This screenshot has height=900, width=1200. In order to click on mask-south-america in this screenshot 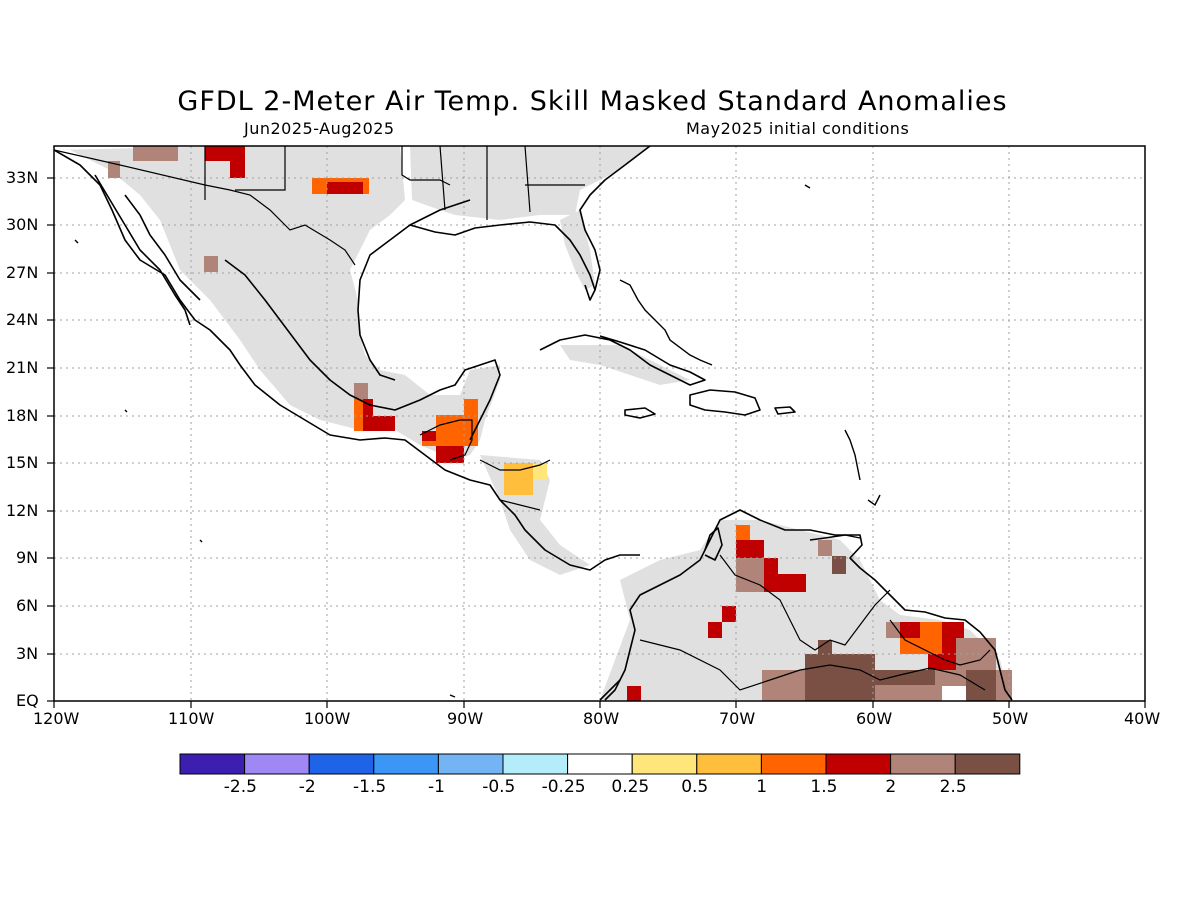, I will do `click(805, 610)`.